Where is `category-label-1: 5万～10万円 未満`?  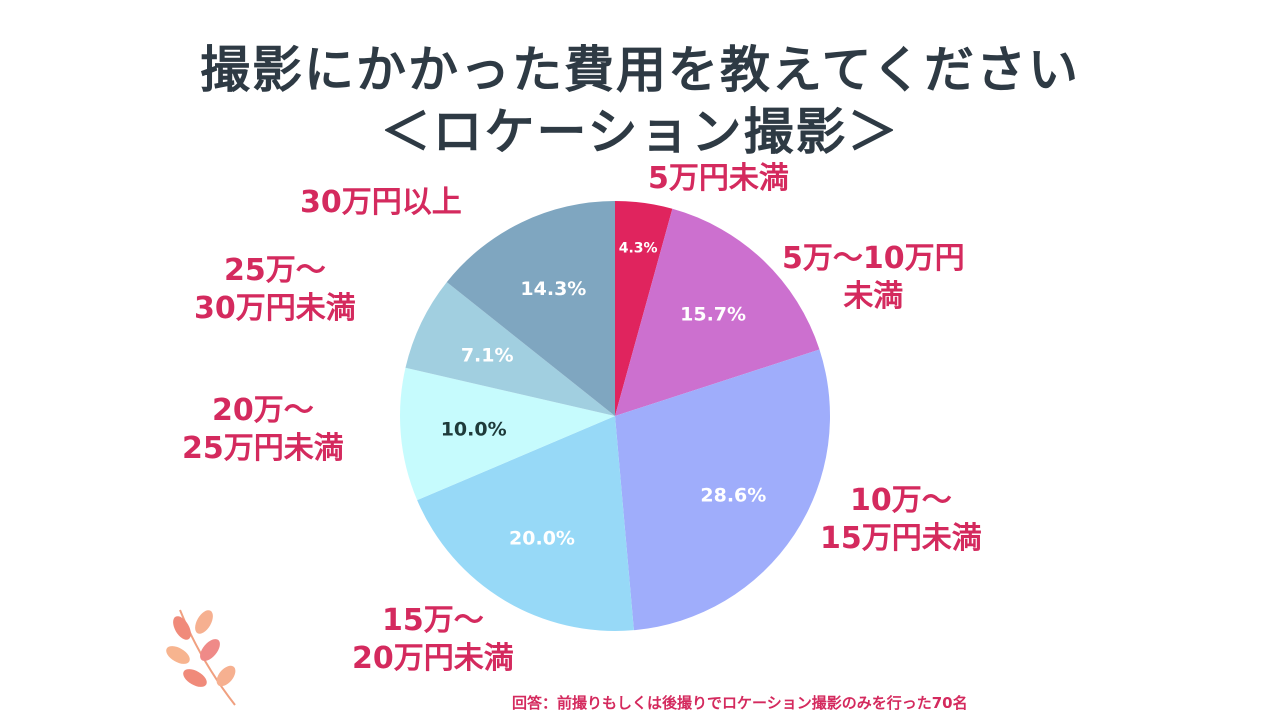
category-label-1: 5万～10万円 未満 is located at coordinates (873, 277).